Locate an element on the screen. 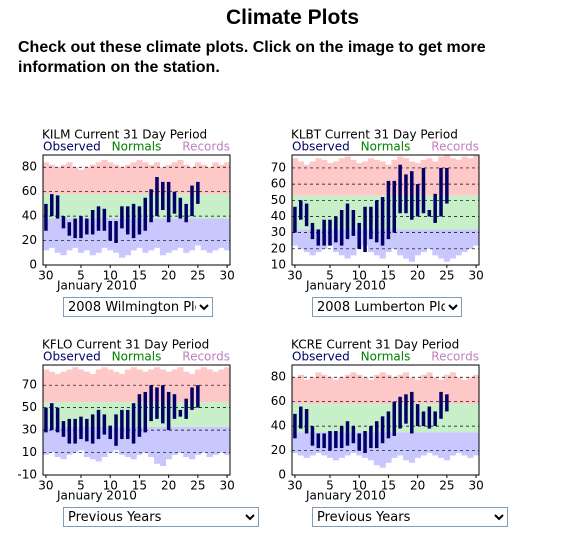  chart-title: KILM Current 31 Day Period is located at coordinates (124, 135).